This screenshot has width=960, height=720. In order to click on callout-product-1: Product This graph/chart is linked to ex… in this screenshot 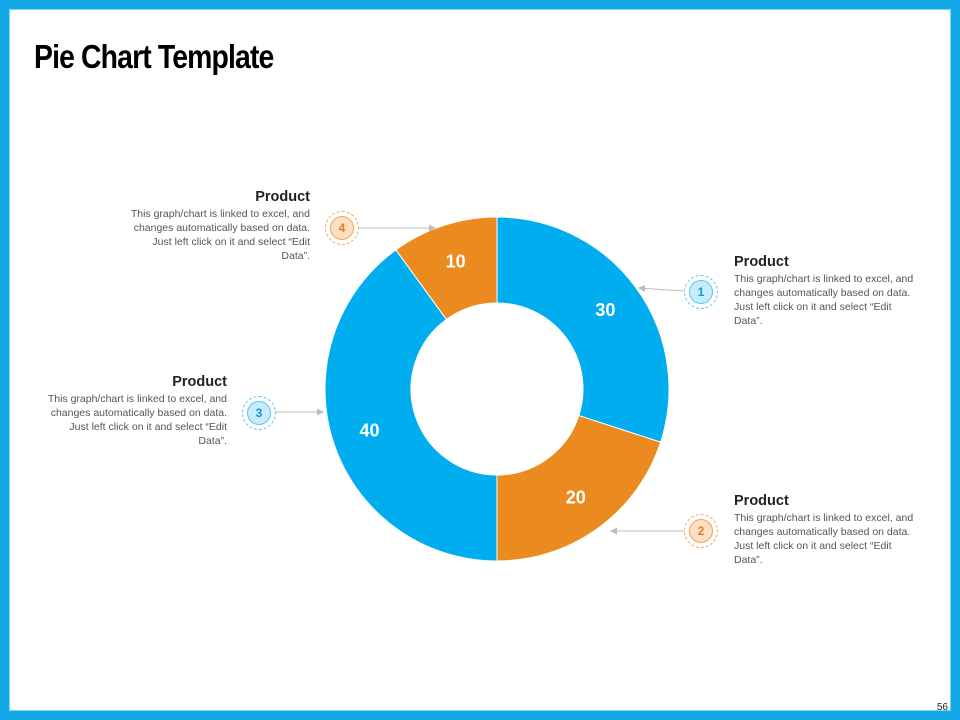, I will do `click(827, 291)`.